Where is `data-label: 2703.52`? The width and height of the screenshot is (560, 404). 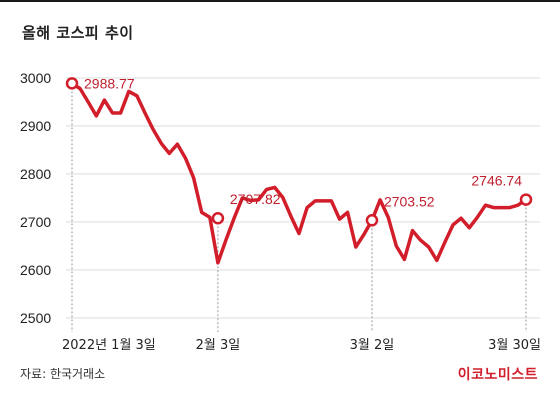
data-label: 2703.52 is located at coordinates (409, 201).